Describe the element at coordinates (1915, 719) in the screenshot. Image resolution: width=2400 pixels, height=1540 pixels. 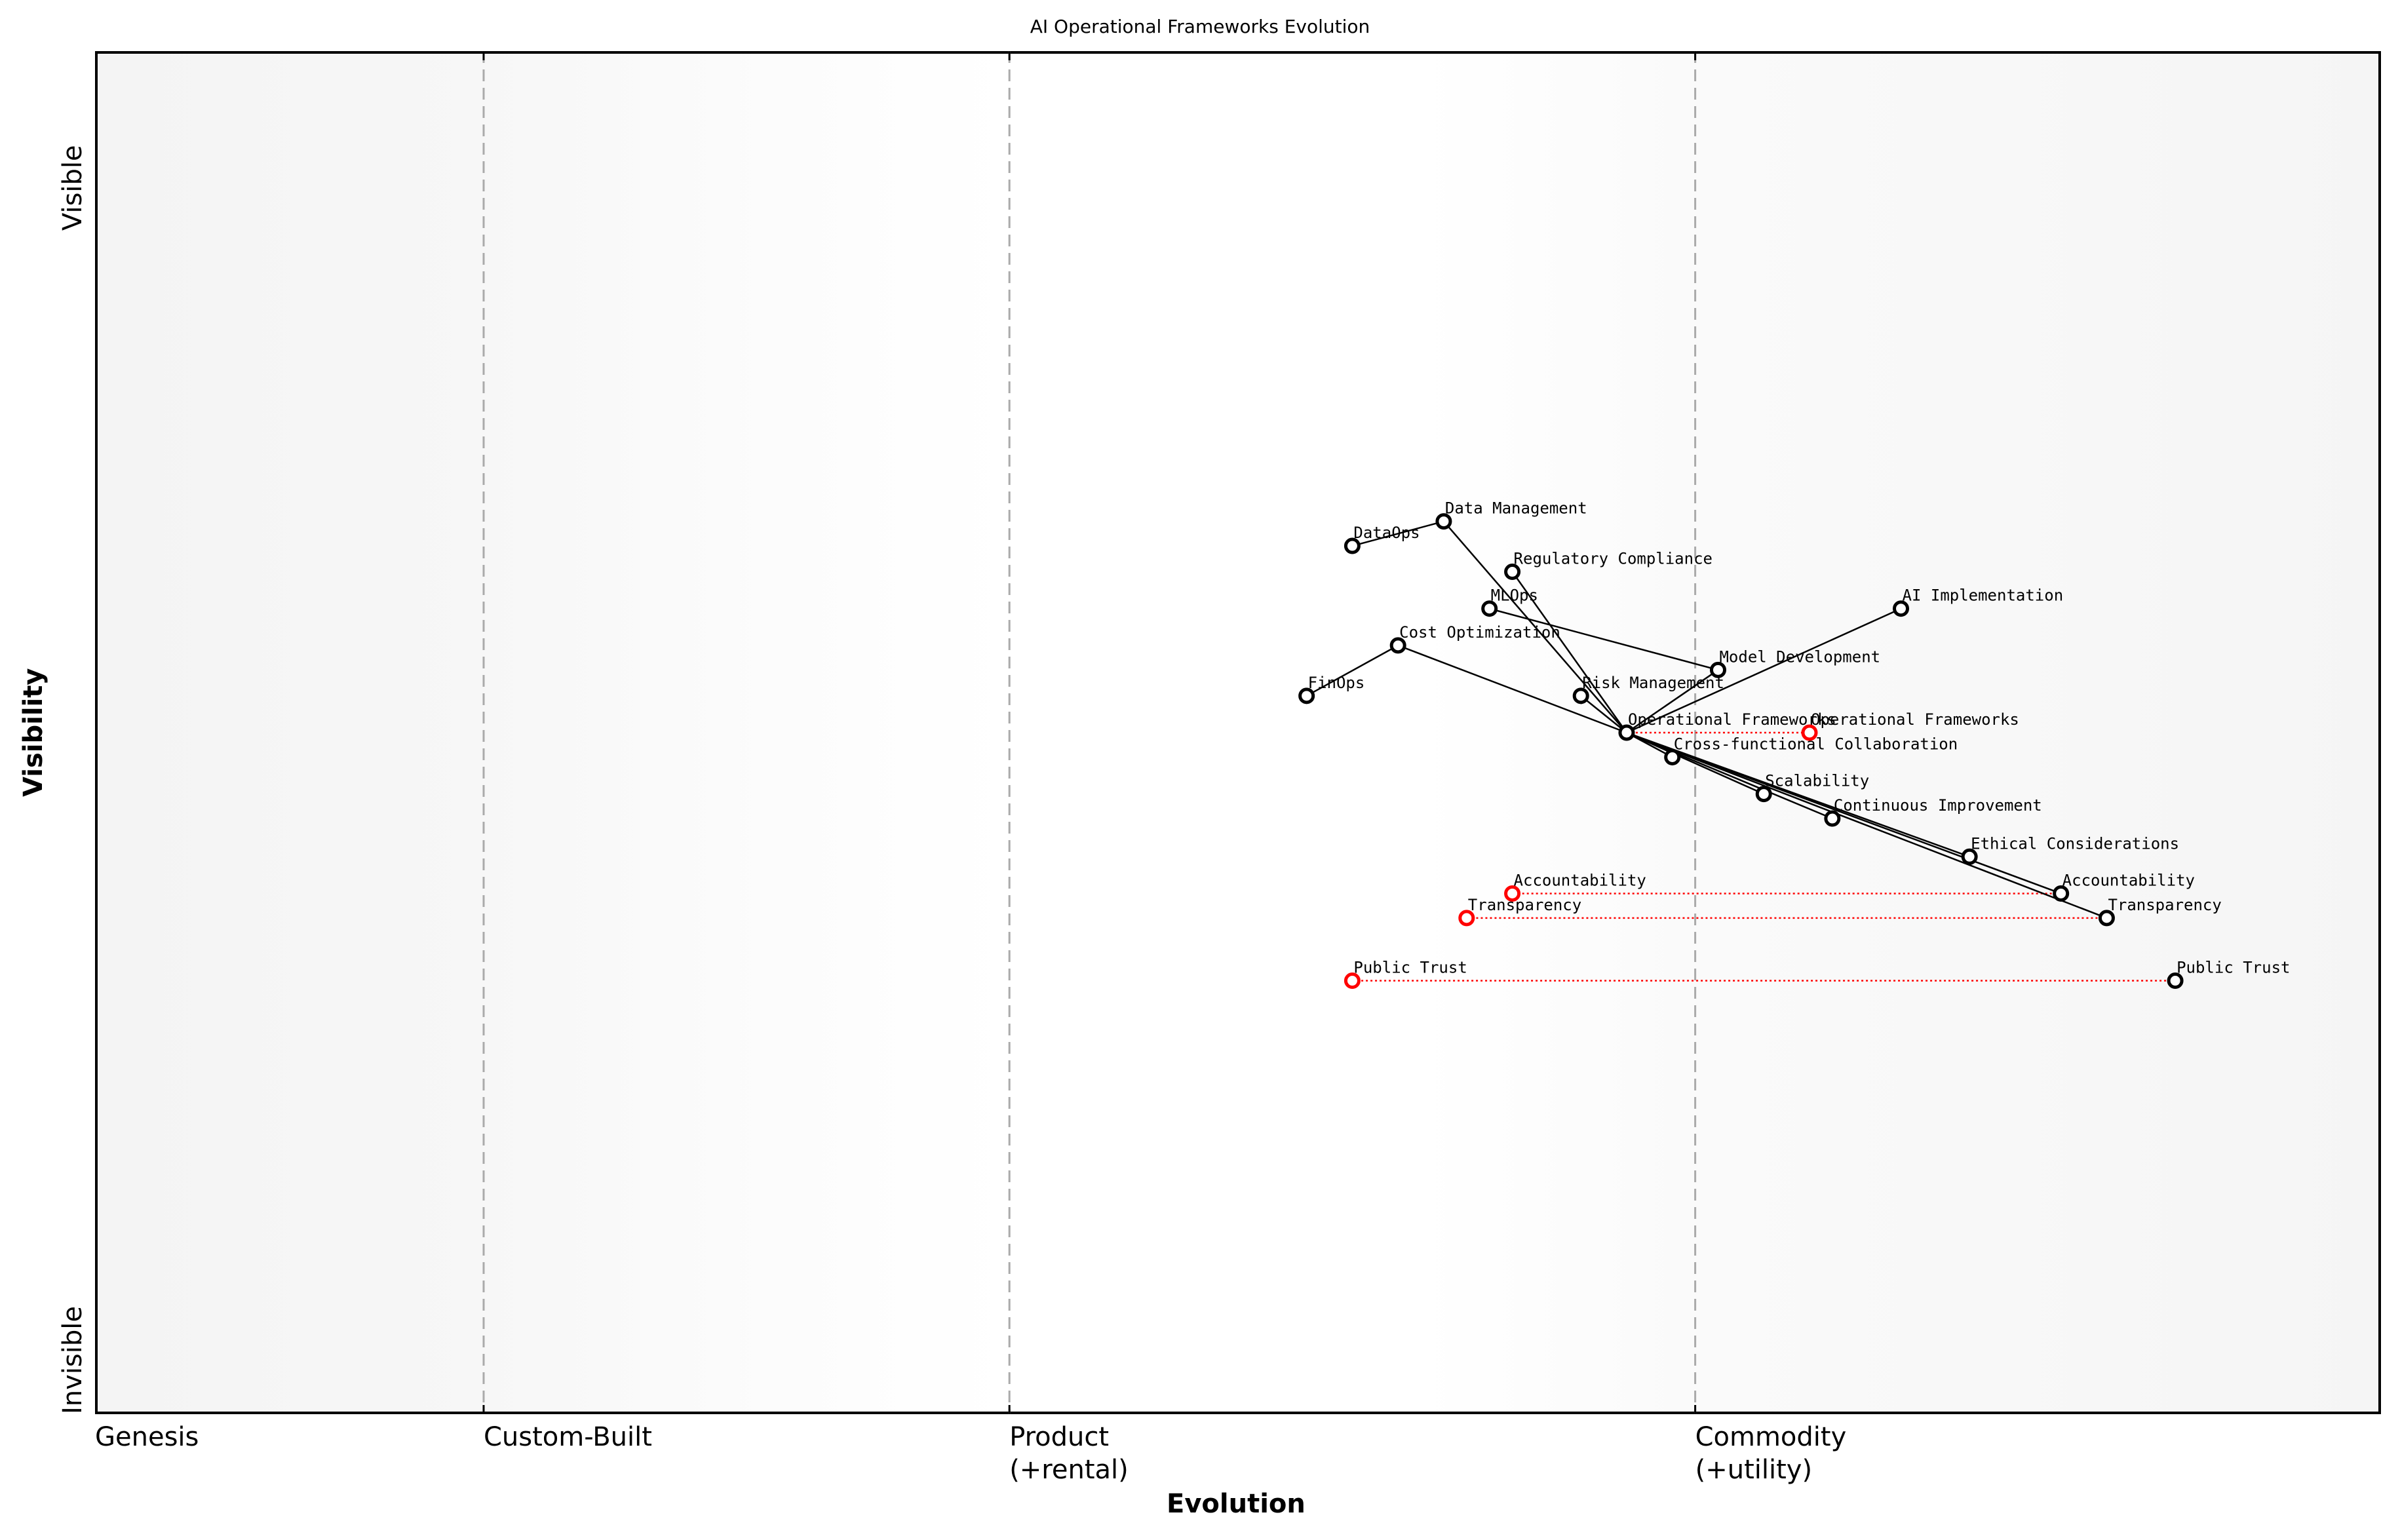
I see `evolved-component-label: Operational Frameworks` at that location.